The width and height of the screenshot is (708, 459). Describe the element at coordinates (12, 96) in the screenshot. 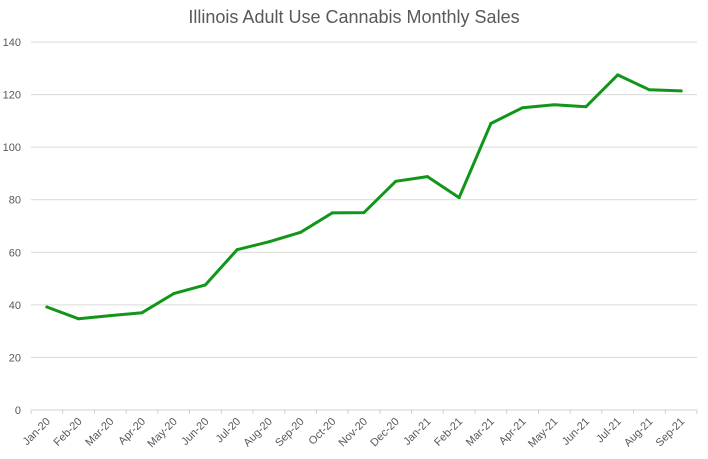

I see `y-tick-label: 120` at that location.